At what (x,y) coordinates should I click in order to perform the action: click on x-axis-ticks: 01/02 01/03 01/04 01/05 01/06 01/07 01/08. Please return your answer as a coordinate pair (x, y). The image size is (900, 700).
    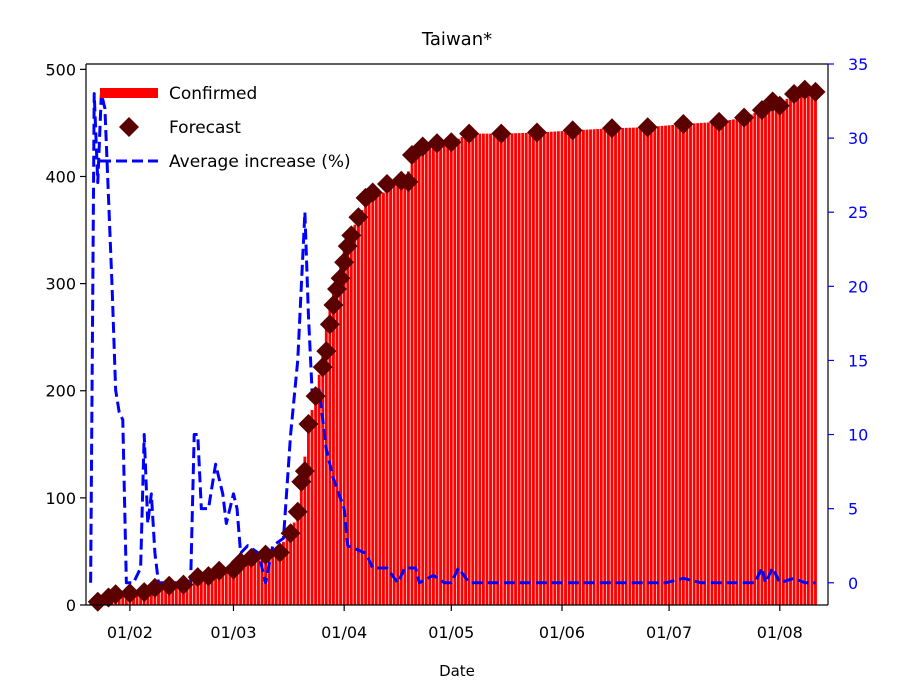
    Looking at the image, I should click on (455, 623).